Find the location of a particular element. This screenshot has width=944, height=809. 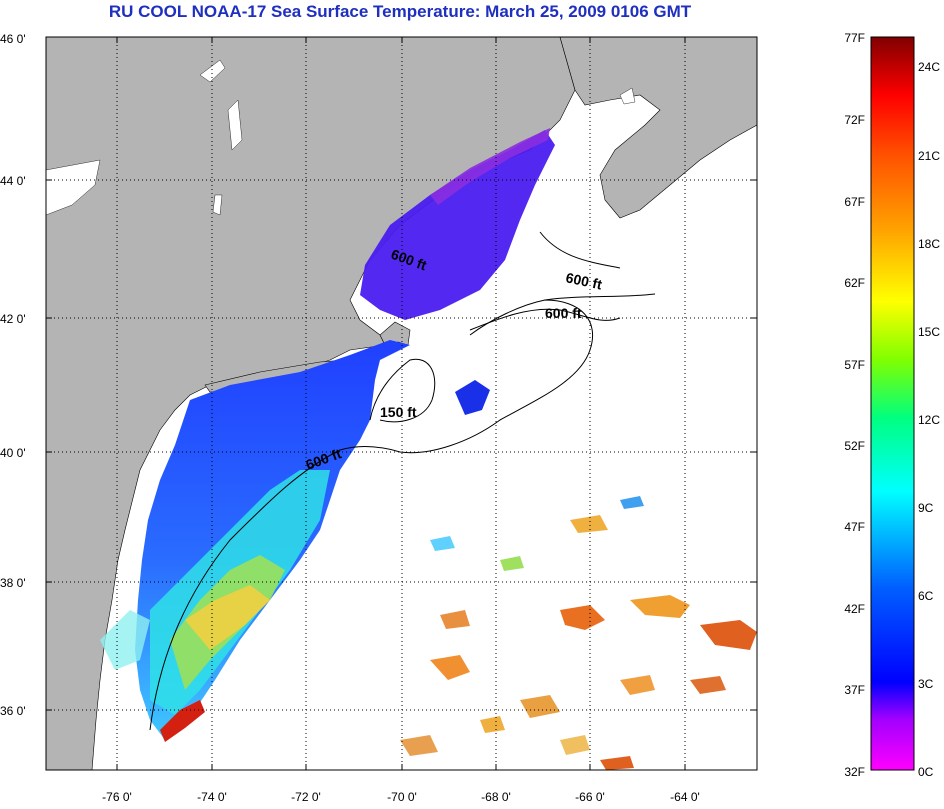

lon-label: -64 0' is located at coordinates (685, 797).